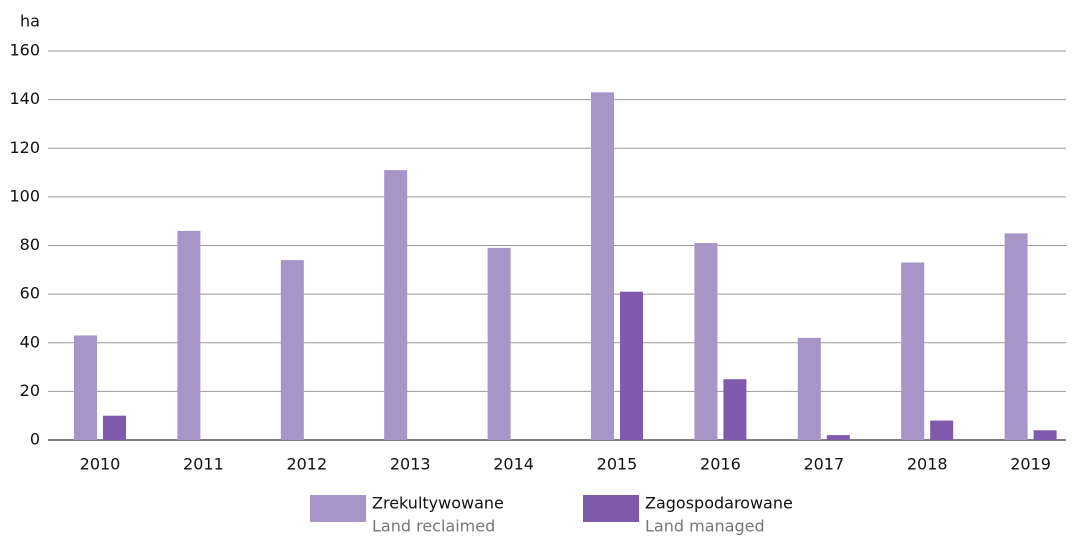 The image size is (1072, 538). What do you see at coordinates (30, 21) in the screenshot?
I see `y-axis-label: ha` at bounding box center [30, 21].